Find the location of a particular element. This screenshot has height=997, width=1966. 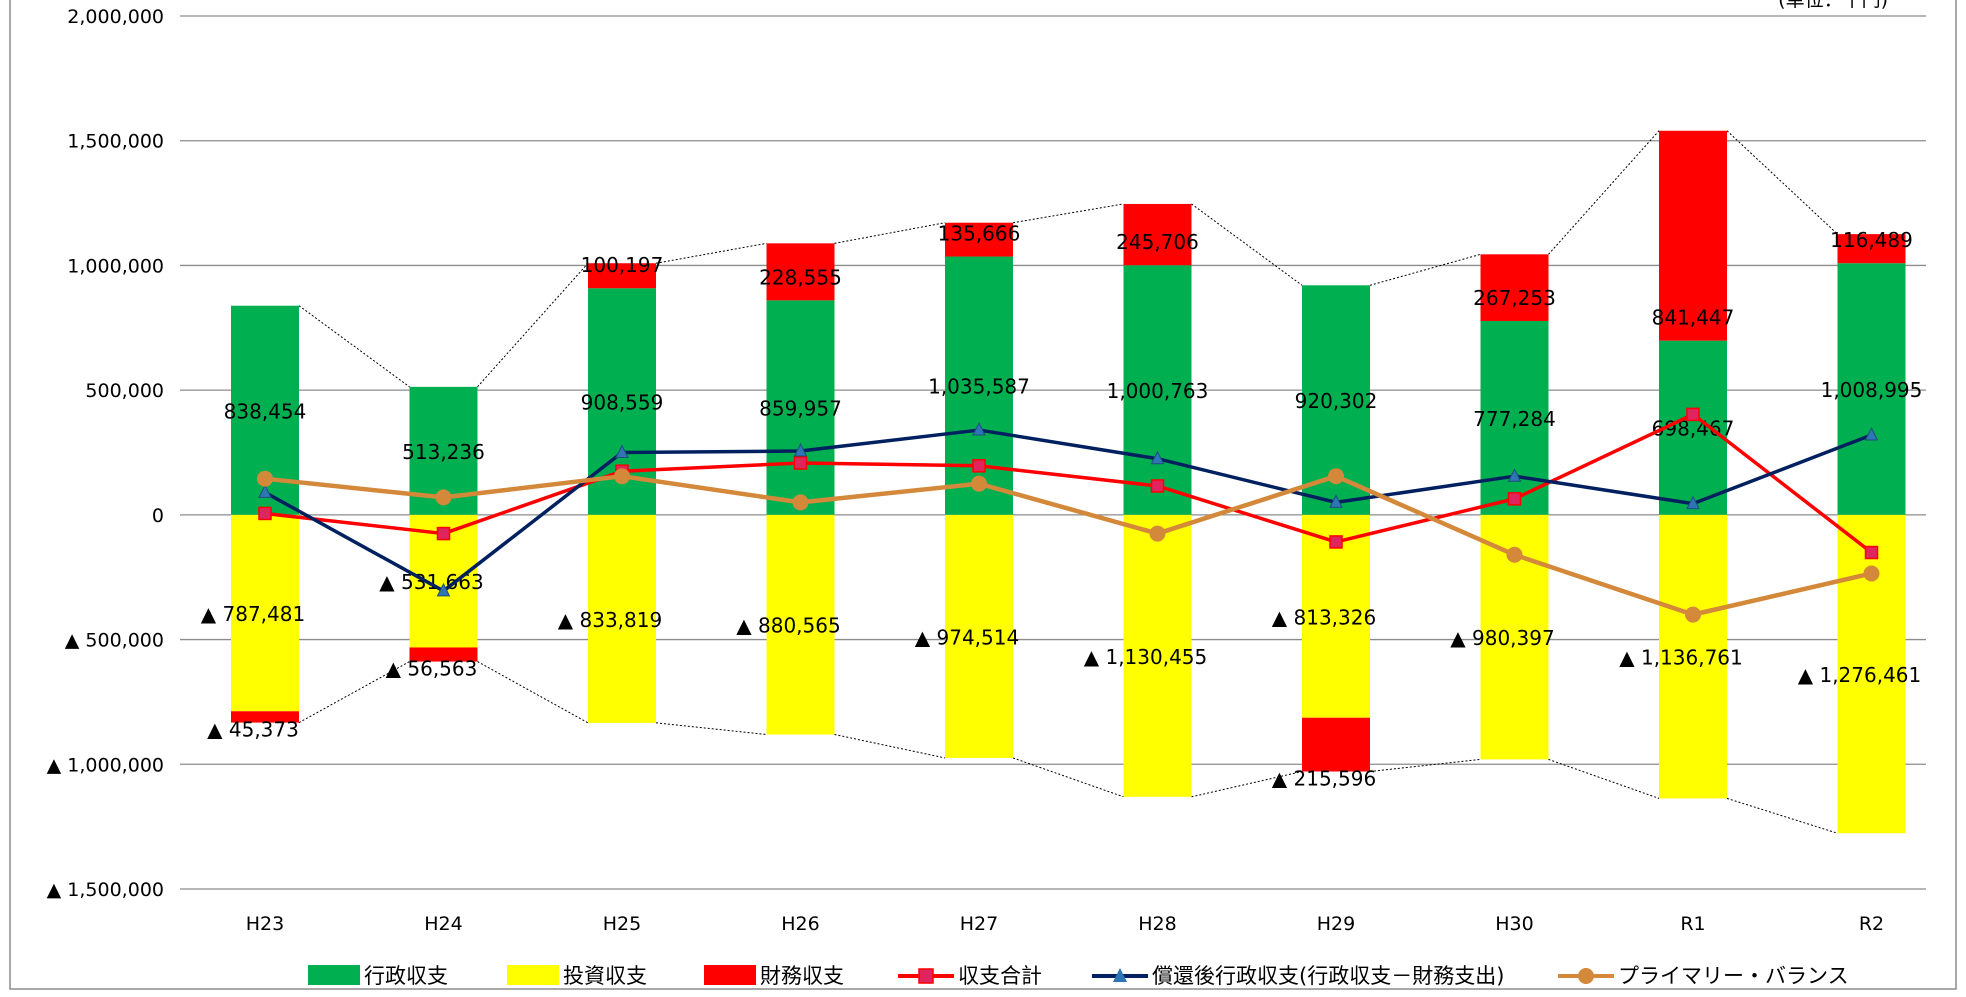

y-tick-label: ▲ 1,000,000 is located at coordinates (105, 765).